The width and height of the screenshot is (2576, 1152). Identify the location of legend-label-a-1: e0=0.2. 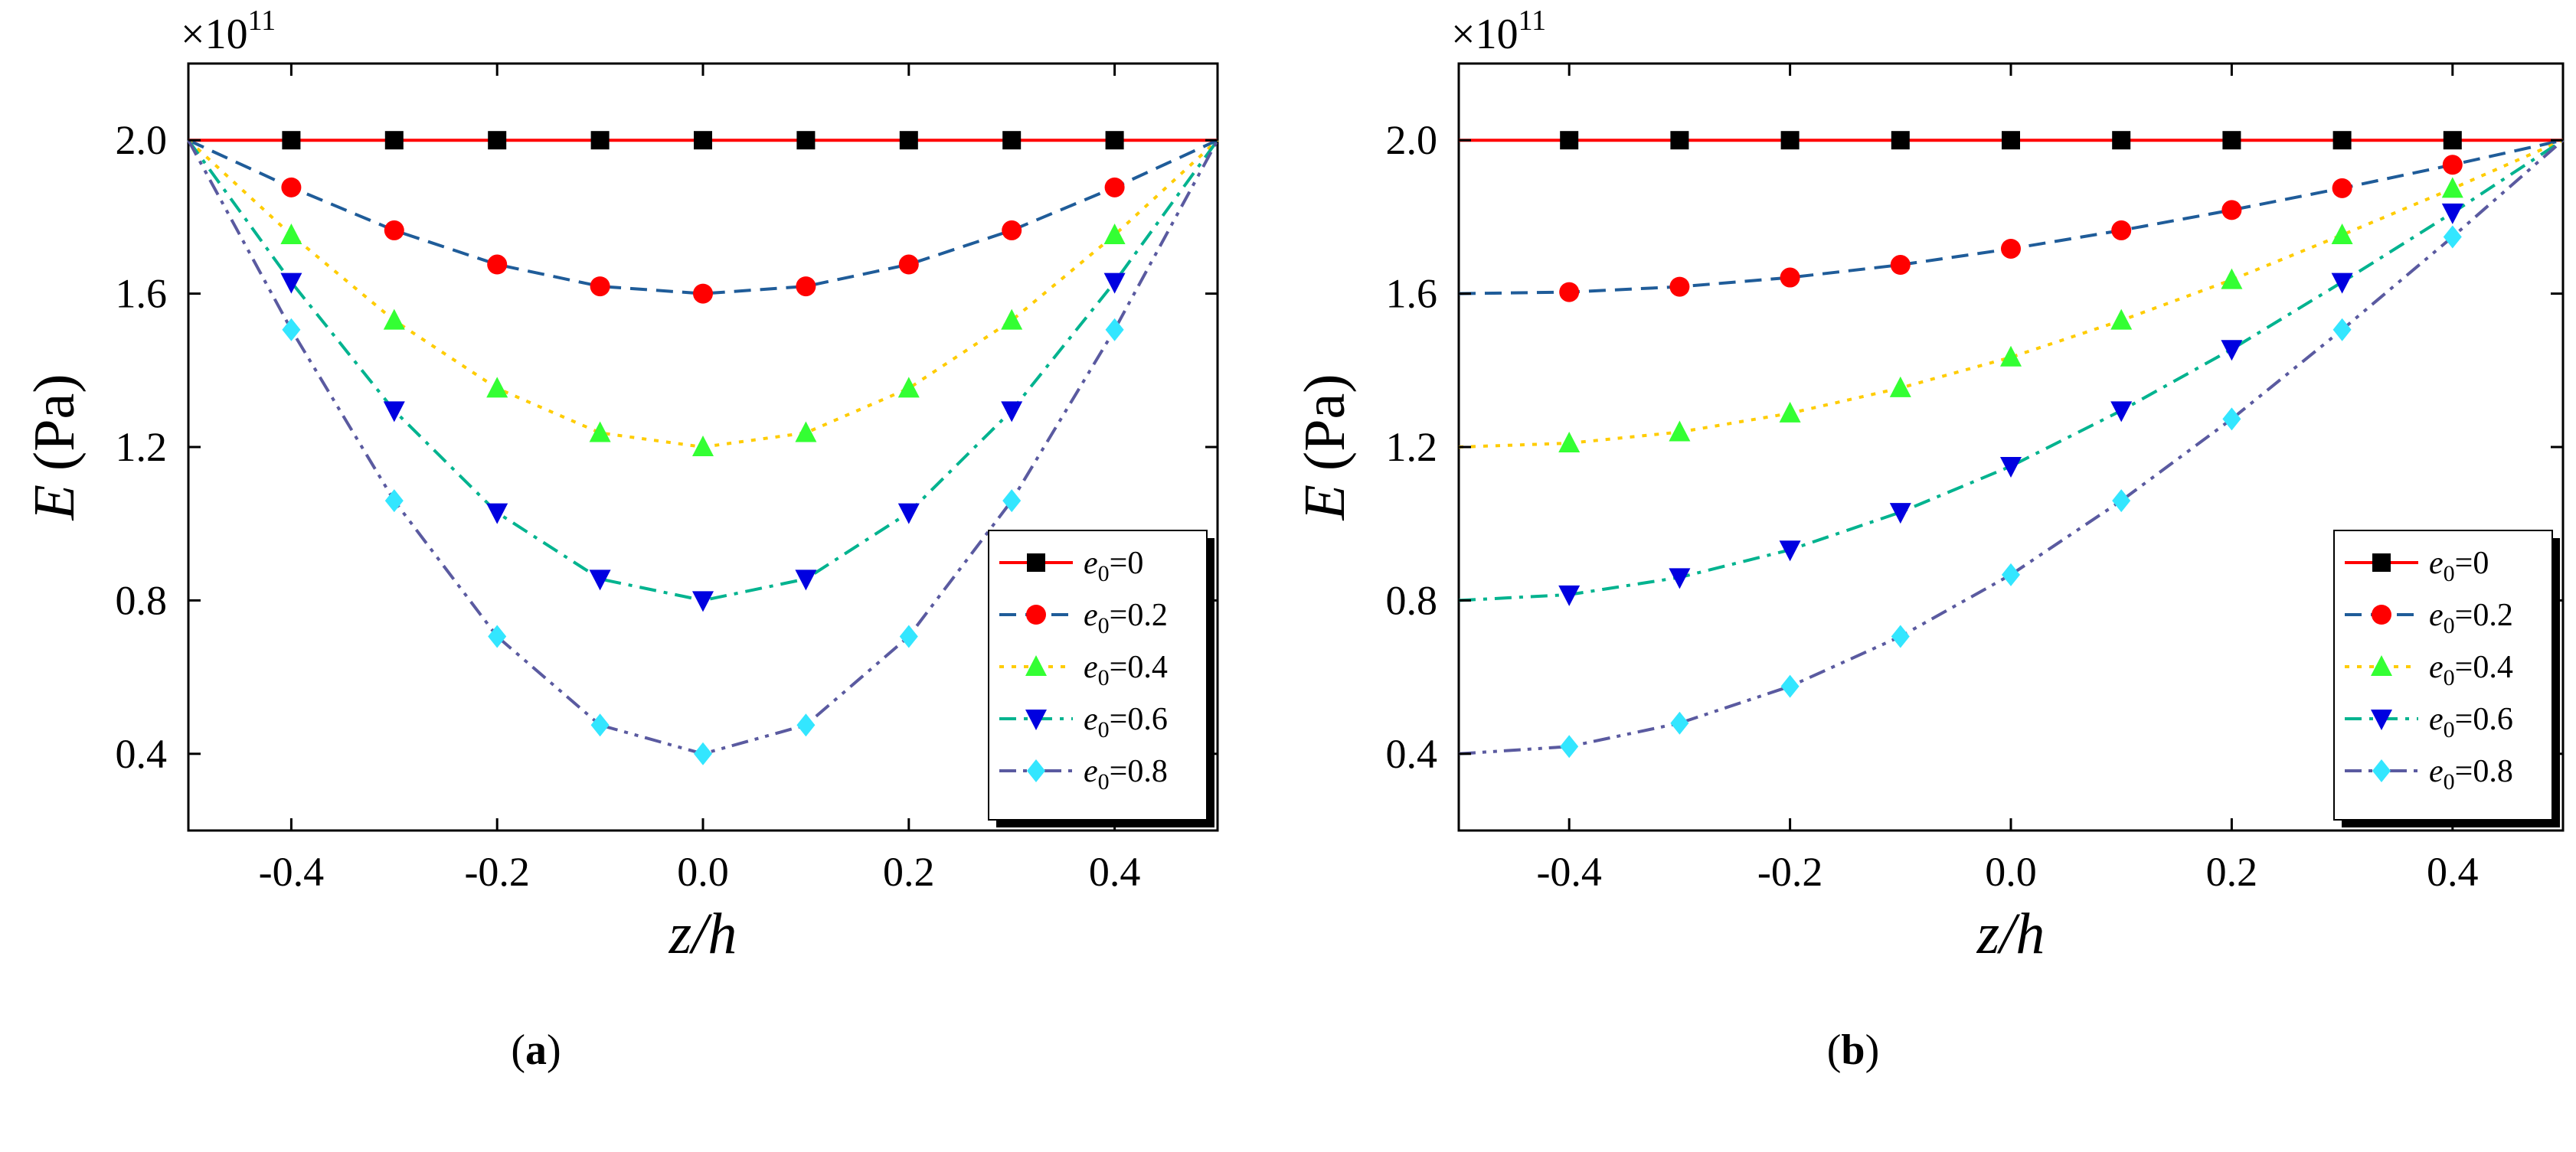
(1126, 618).